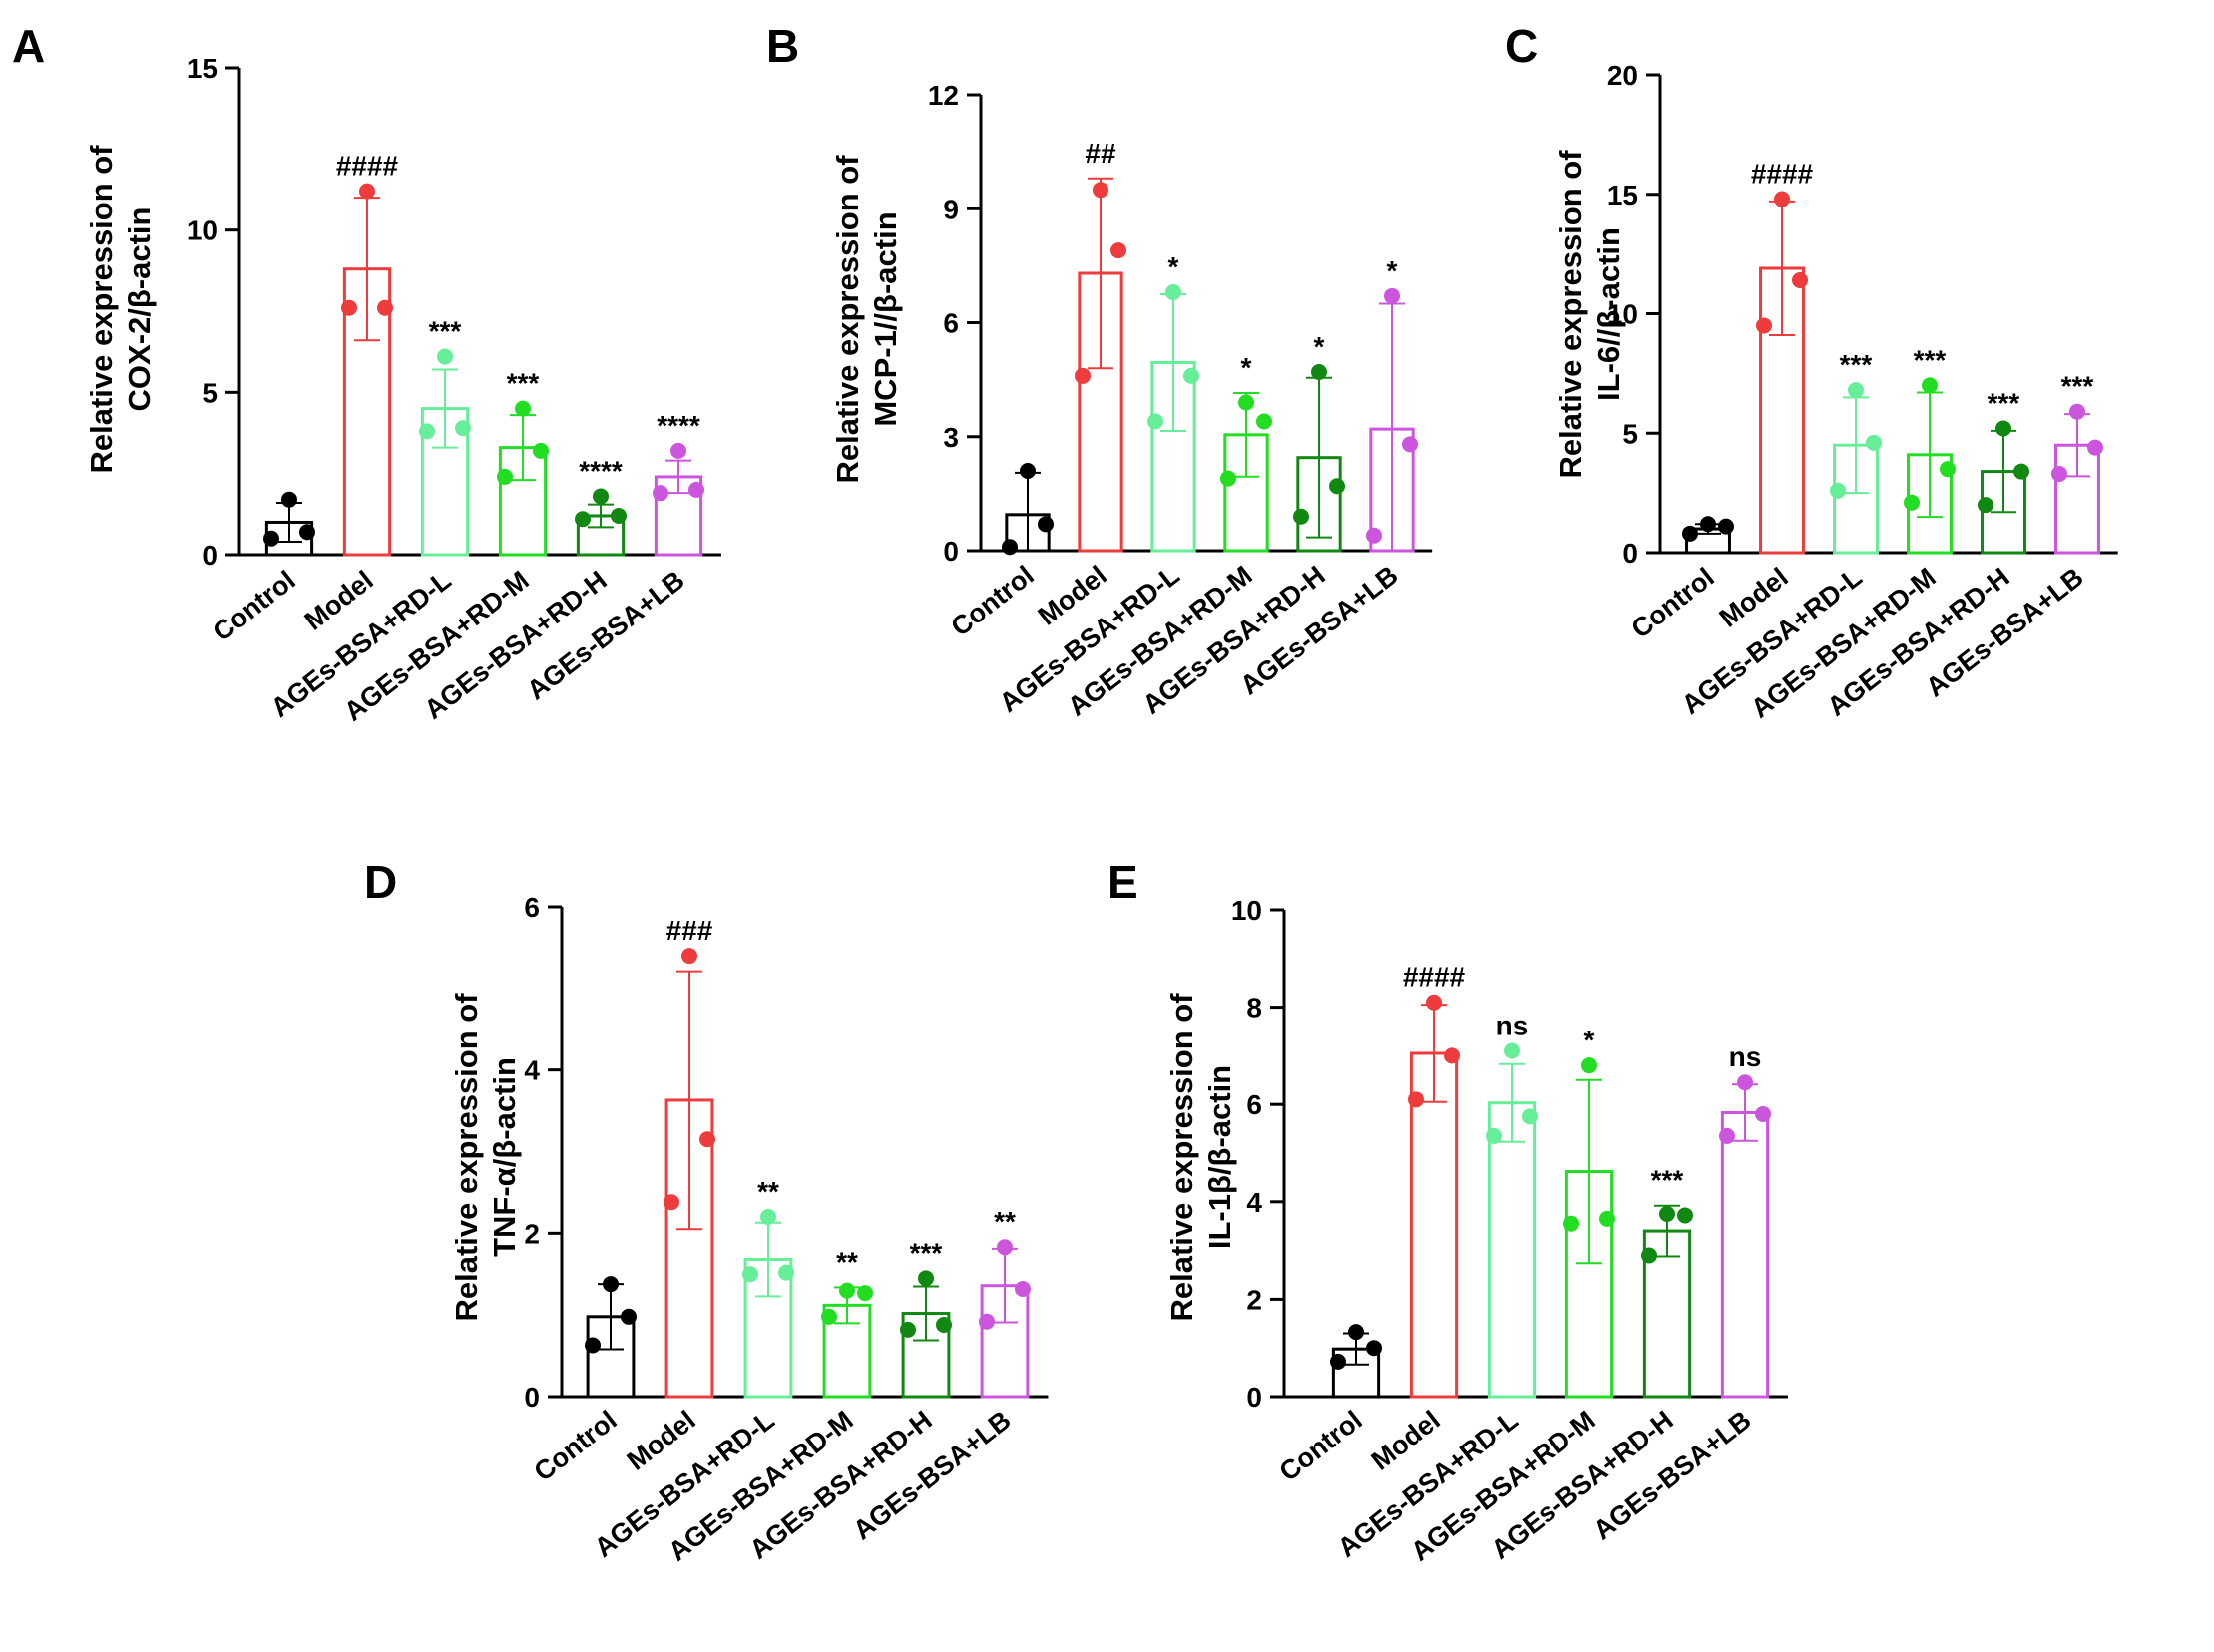 The image size is (2214, 1652). Describe the element at coordinates (689, 930) in the screenshot. I see `panel-d-significance-label: ###` at that location.